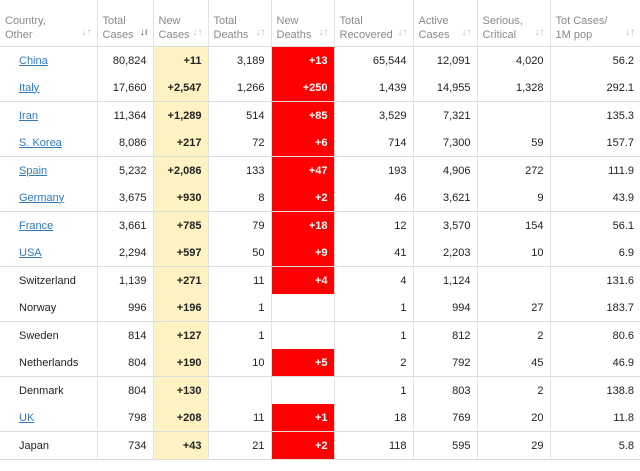  What do you see at coordinates (27, 417) in the screenshot?
I see `country-link: UK` at bounding box center [27, 417].